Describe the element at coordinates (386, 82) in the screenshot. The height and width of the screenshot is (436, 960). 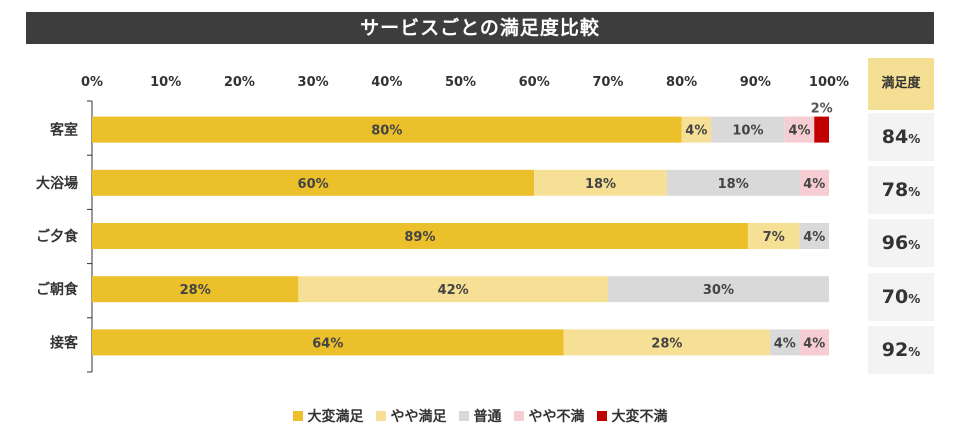
I see `x-tick-label: 40%` at that location.